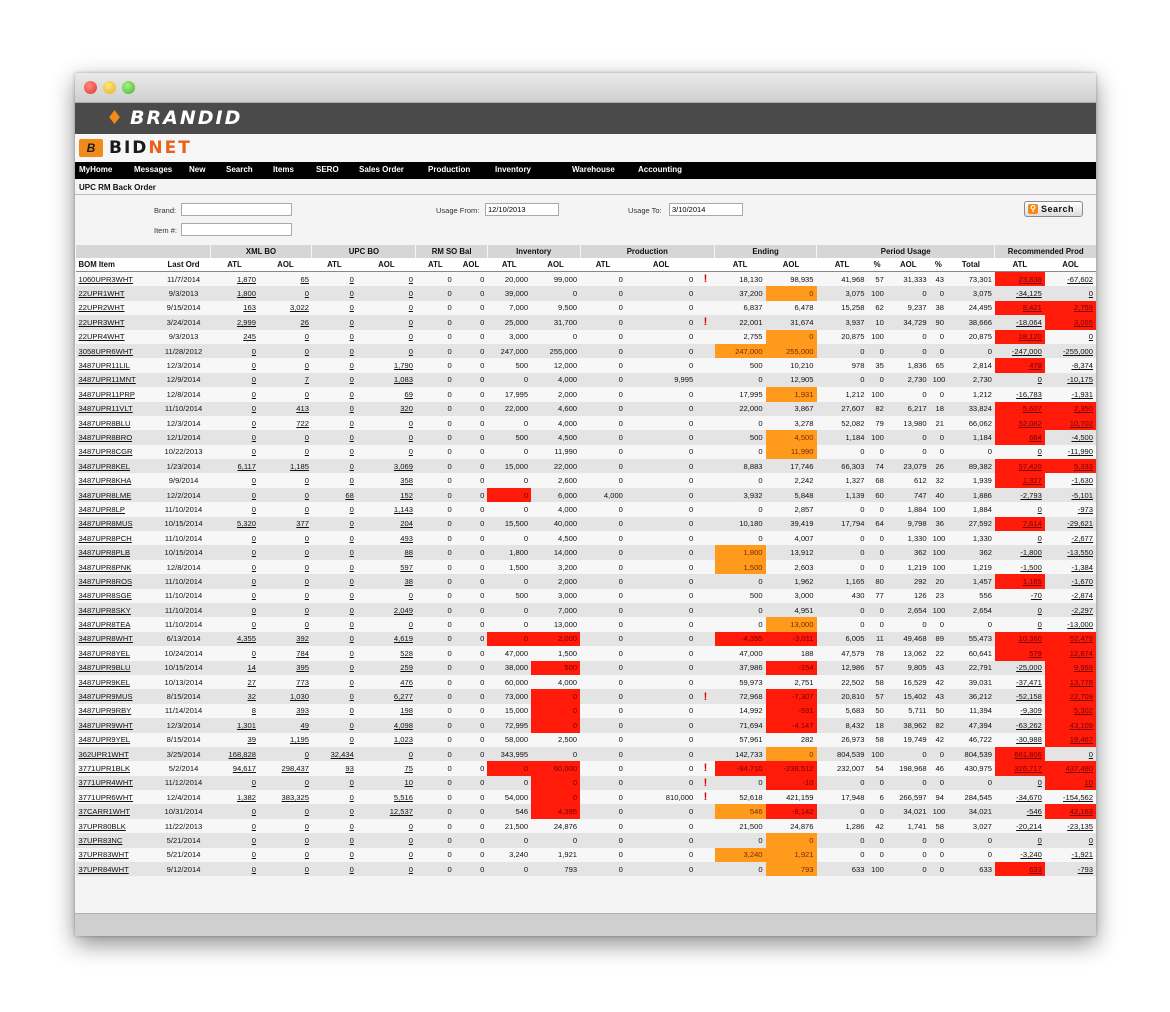 Image resolution: width=1170 pixels, height=1012 pixels. What do you see at coordinates (236, 229) in the screenshot?
I see `item-number-input` at bounding box center [236, 229].